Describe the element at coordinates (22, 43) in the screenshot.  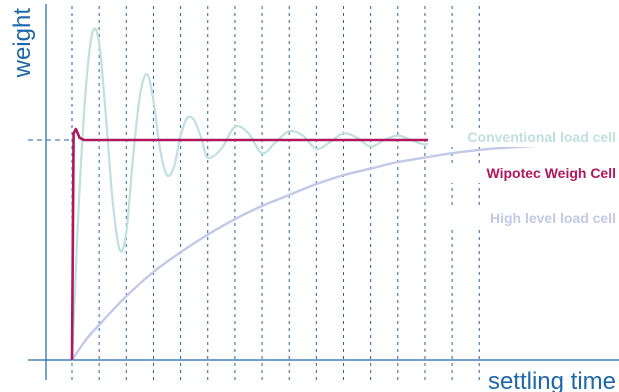
I see `y-axis-label: weight` at that location.